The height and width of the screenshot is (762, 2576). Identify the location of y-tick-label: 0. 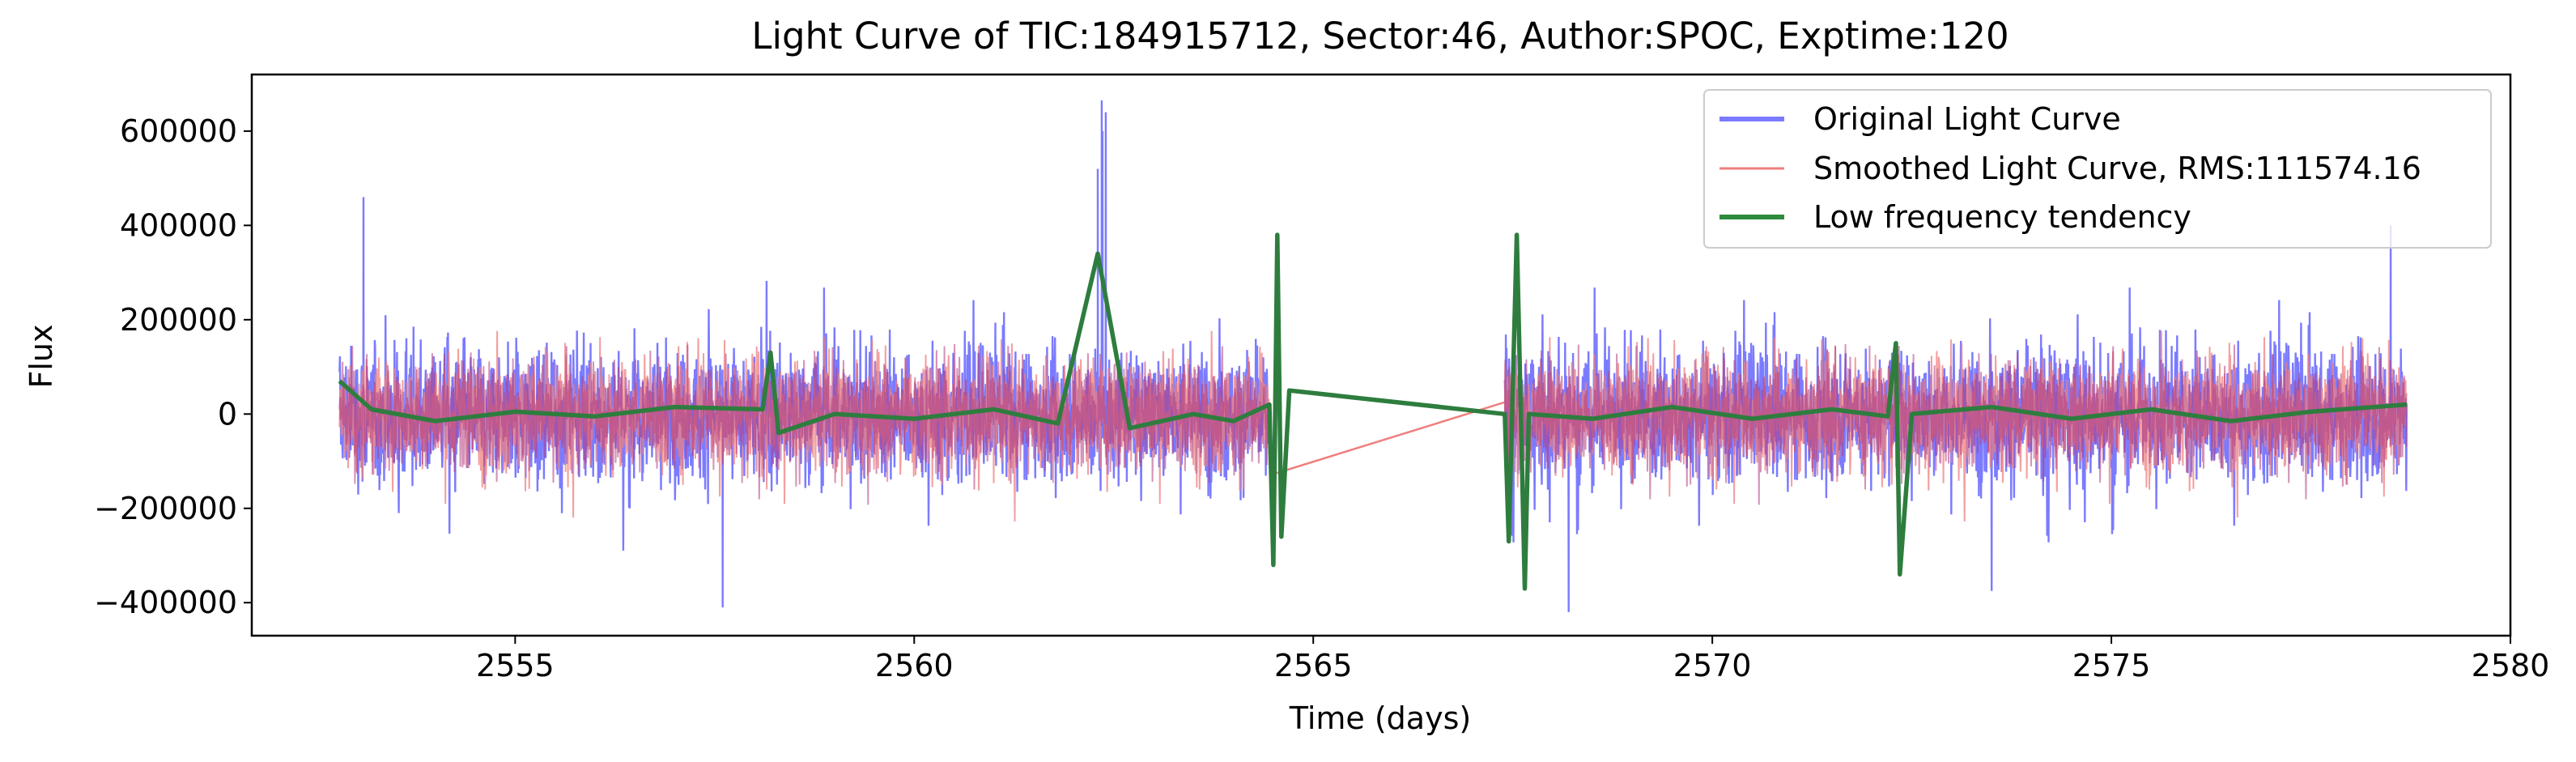
(227, 414).